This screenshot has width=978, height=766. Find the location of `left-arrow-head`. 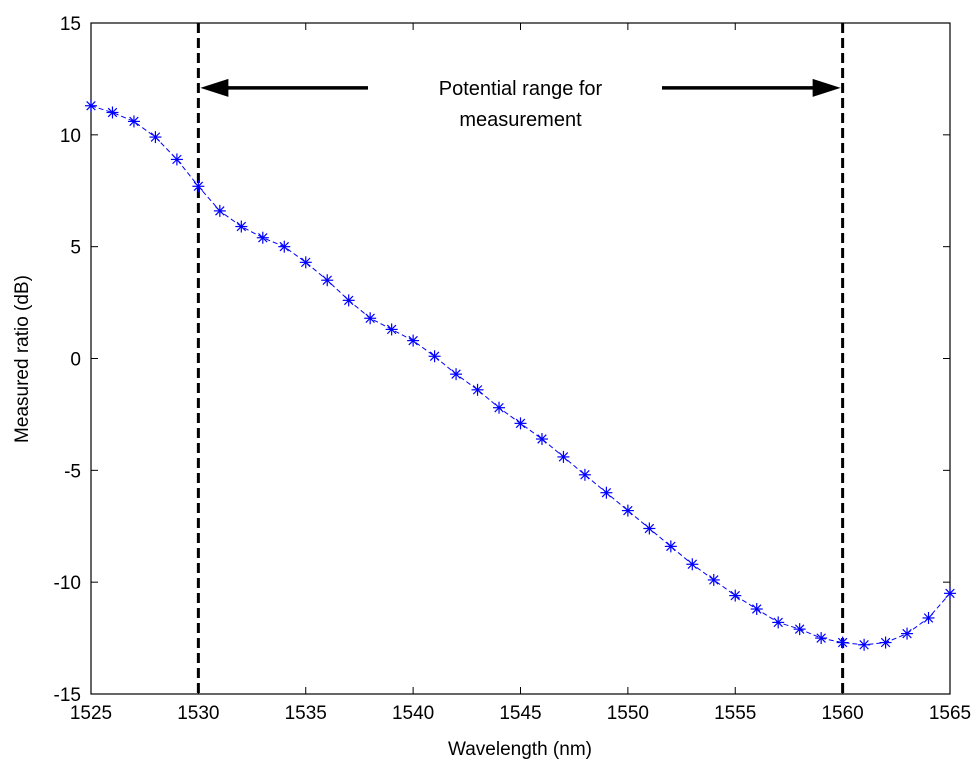

left-arrow-head is located at coordinates (214, 87).